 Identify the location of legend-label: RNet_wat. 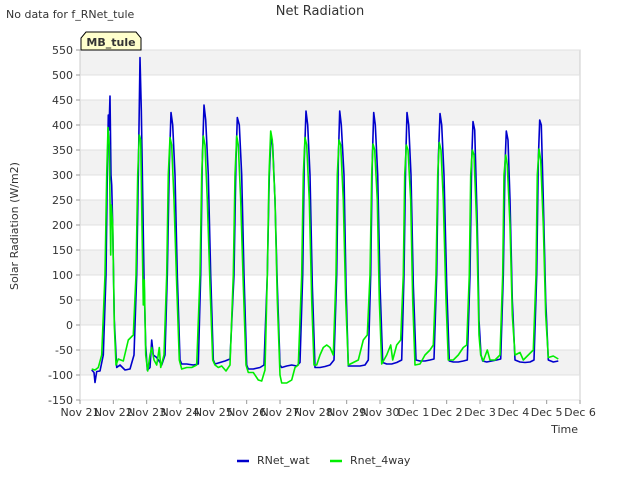
(283, 460).